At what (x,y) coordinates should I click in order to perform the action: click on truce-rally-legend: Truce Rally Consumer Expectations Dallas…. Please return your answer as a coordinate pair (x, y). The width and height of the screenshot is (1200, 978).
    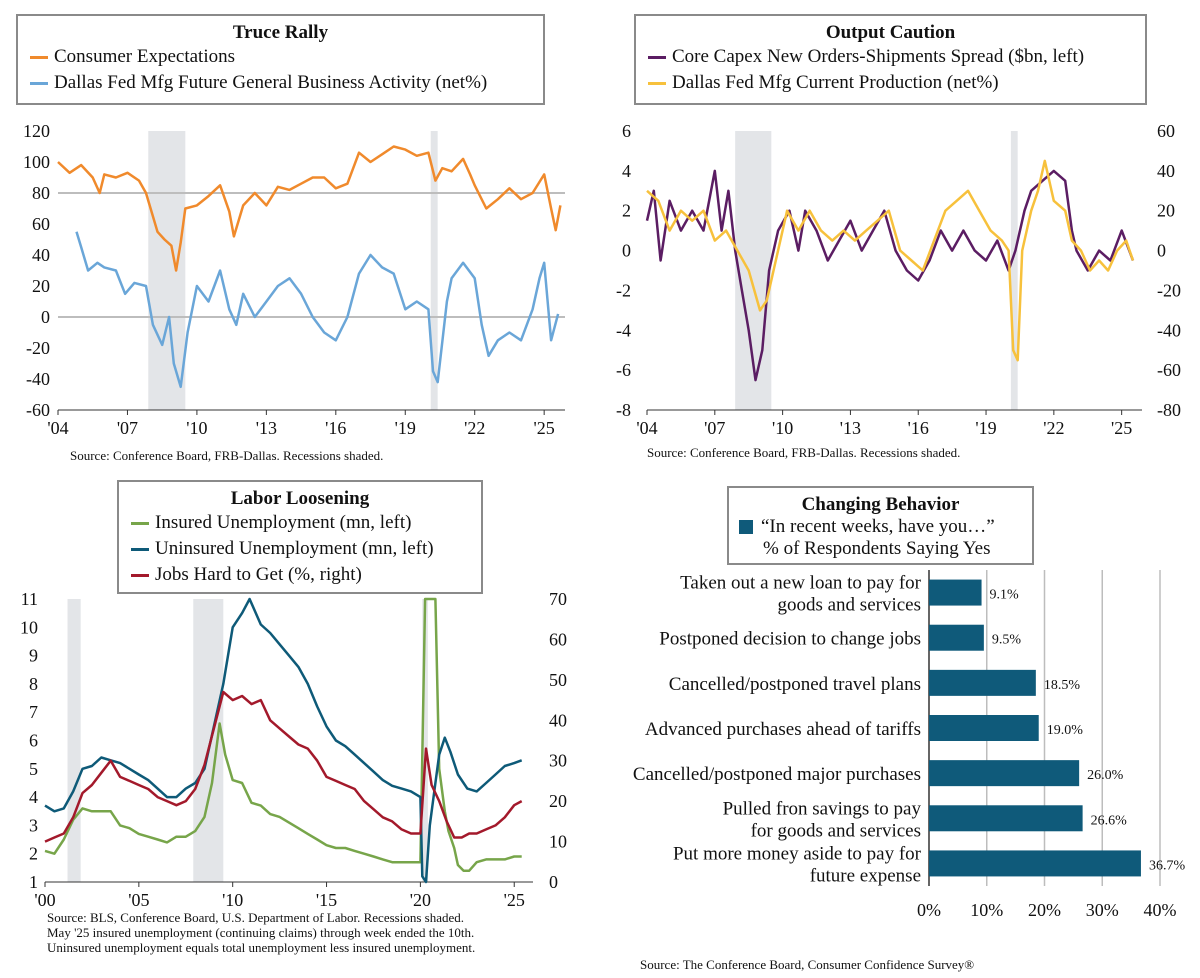
    Looking at the image, I should click on (280, 59).